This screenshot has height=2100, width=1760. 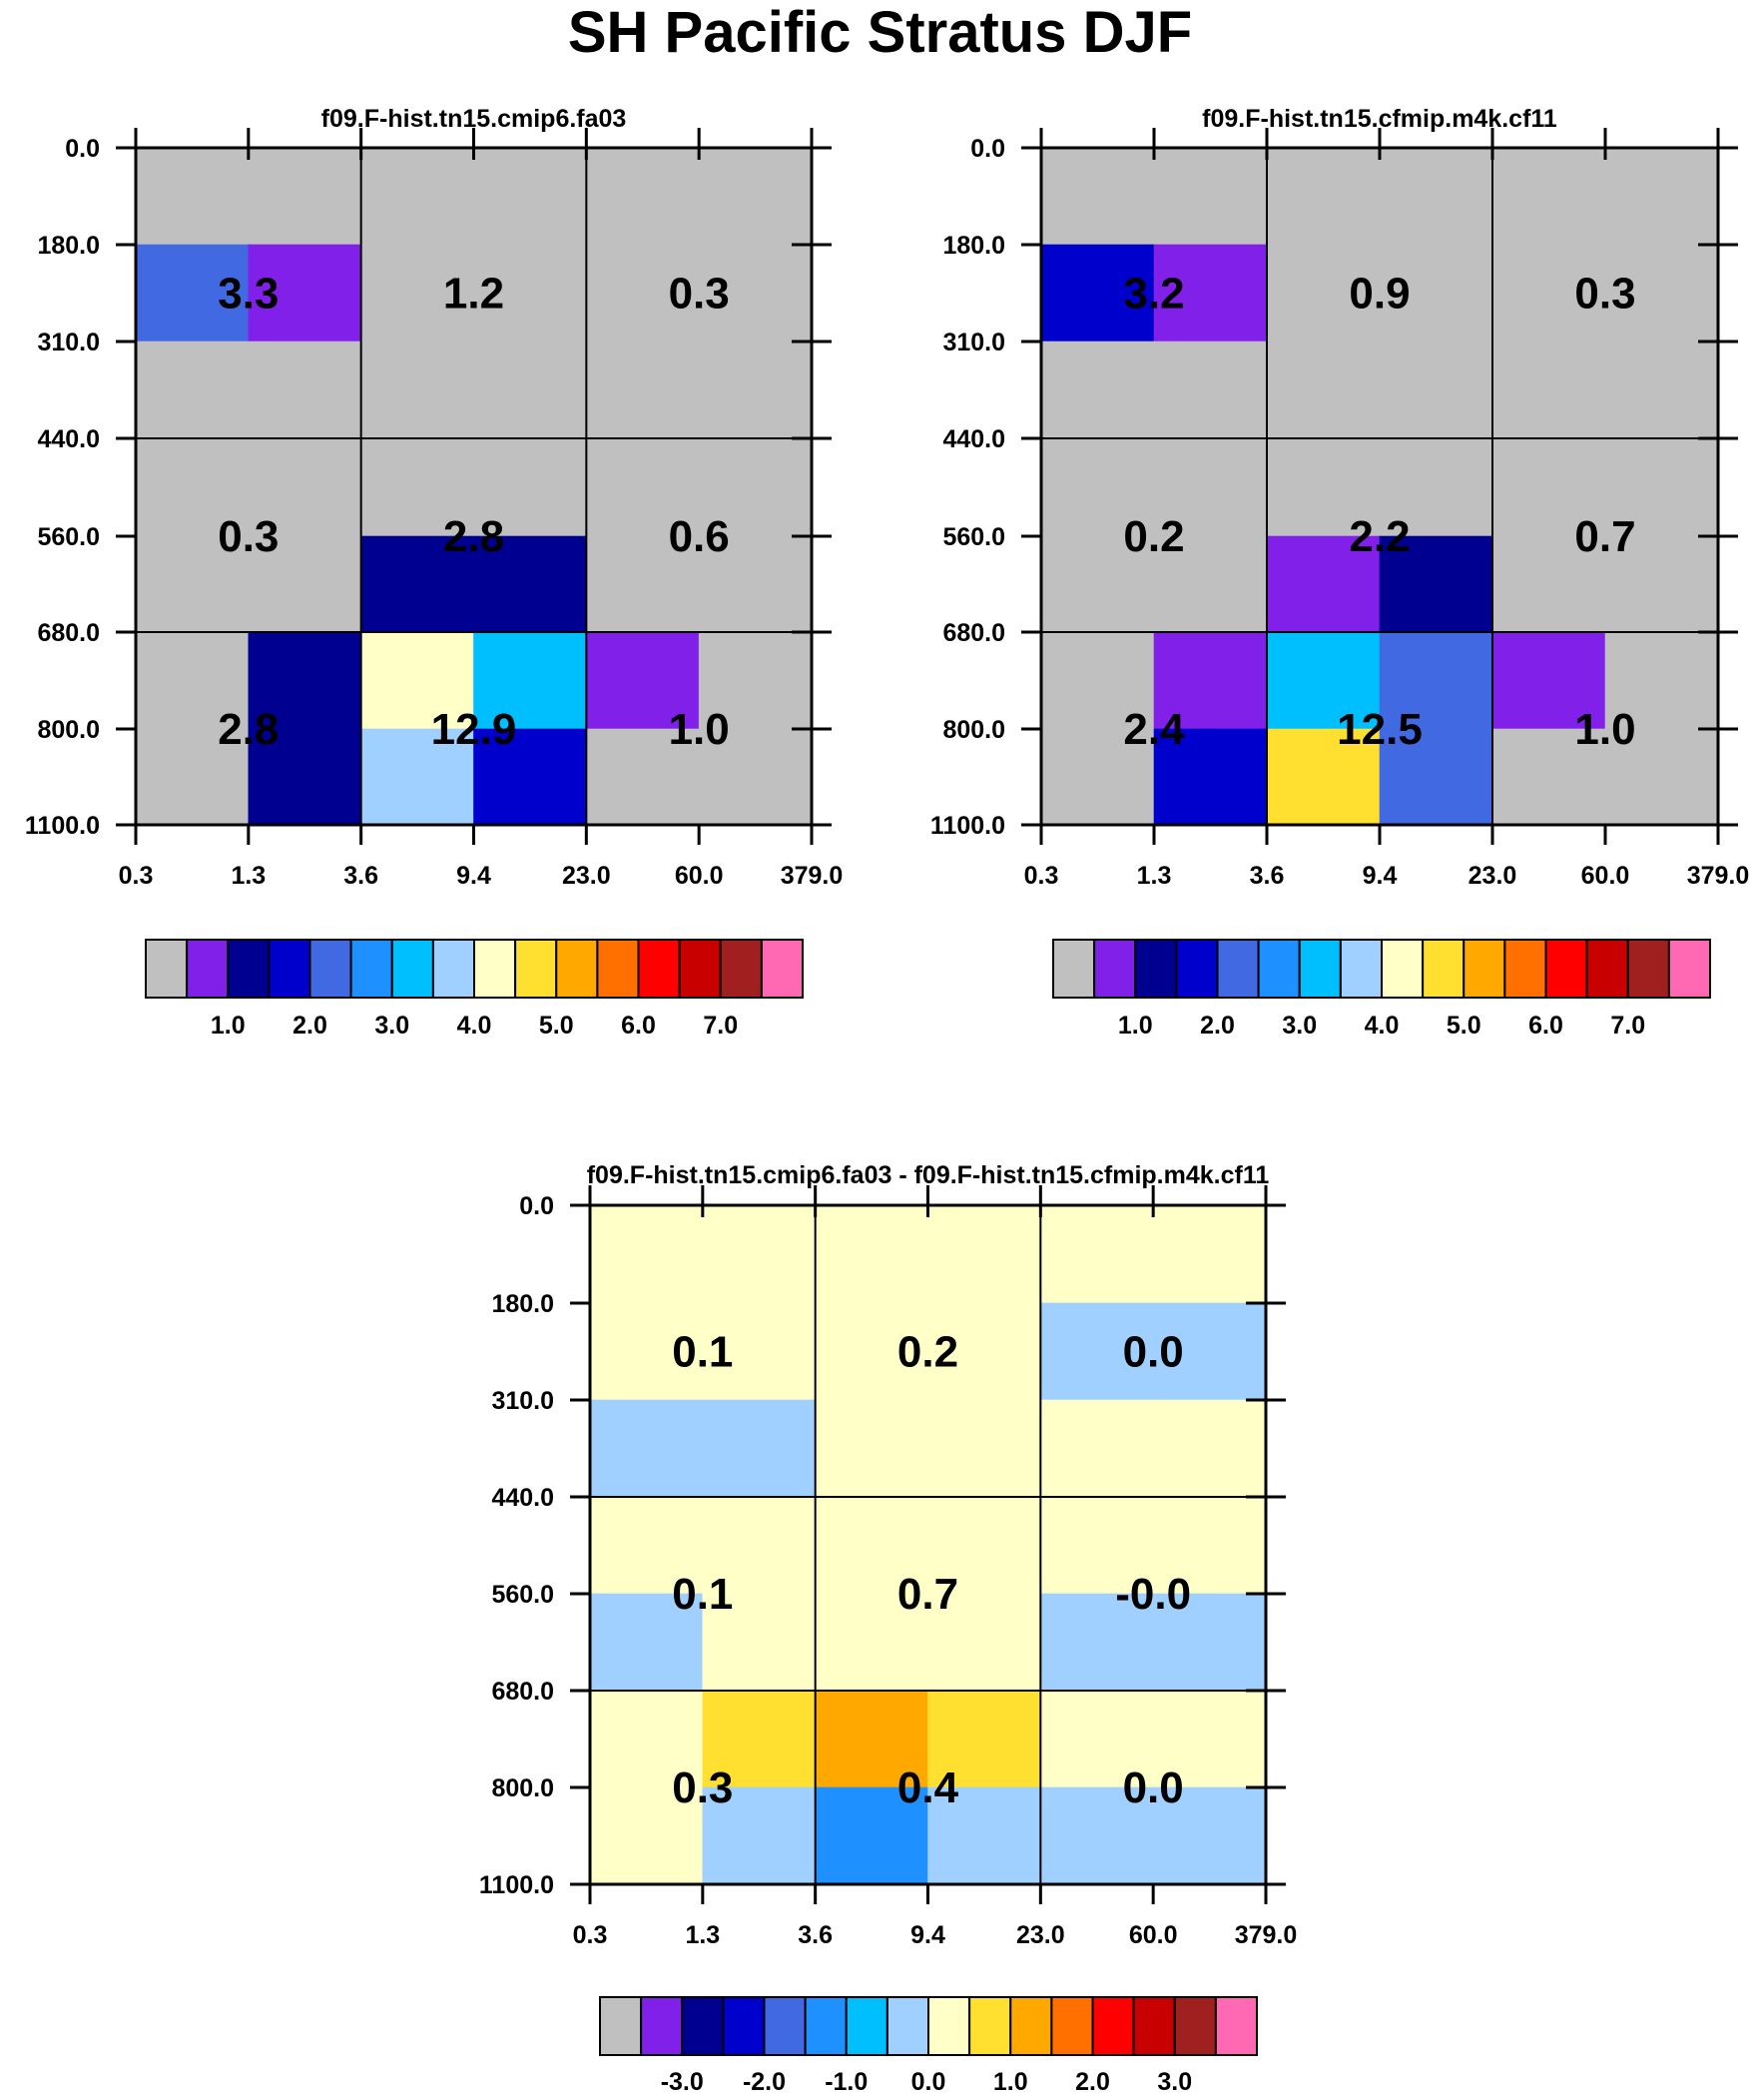 What do you see at coordinates (702, 1352) in the screenshot?
I see `data-label: 0.1` at bounding box center [702, 1352].